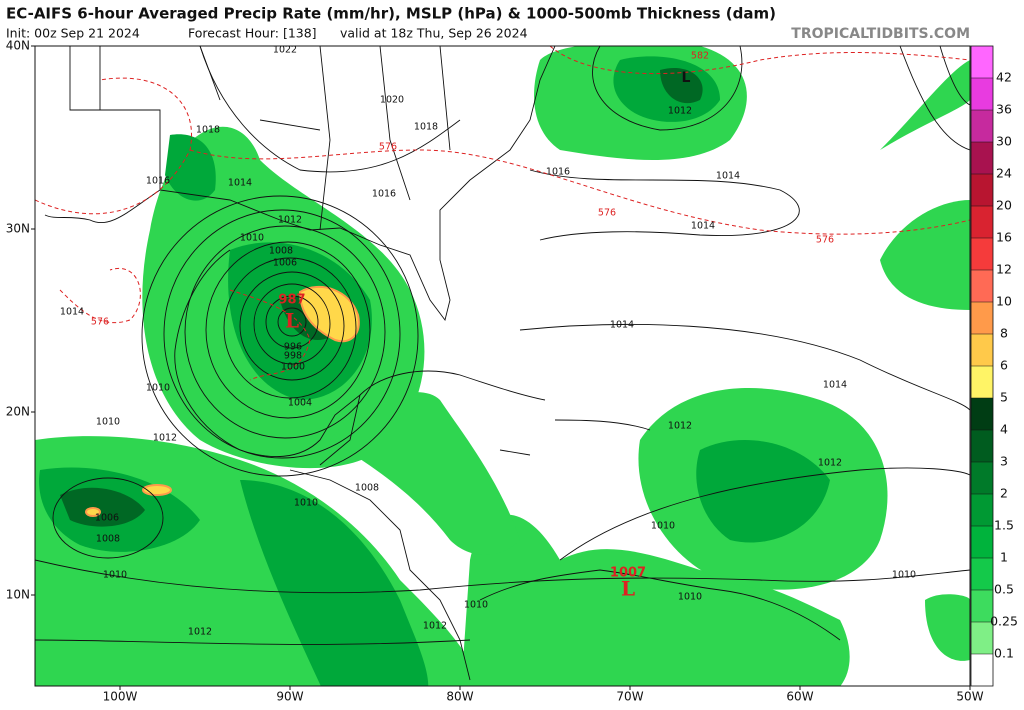  I want to click on colorbar-label: 2, so click(1004, 493).